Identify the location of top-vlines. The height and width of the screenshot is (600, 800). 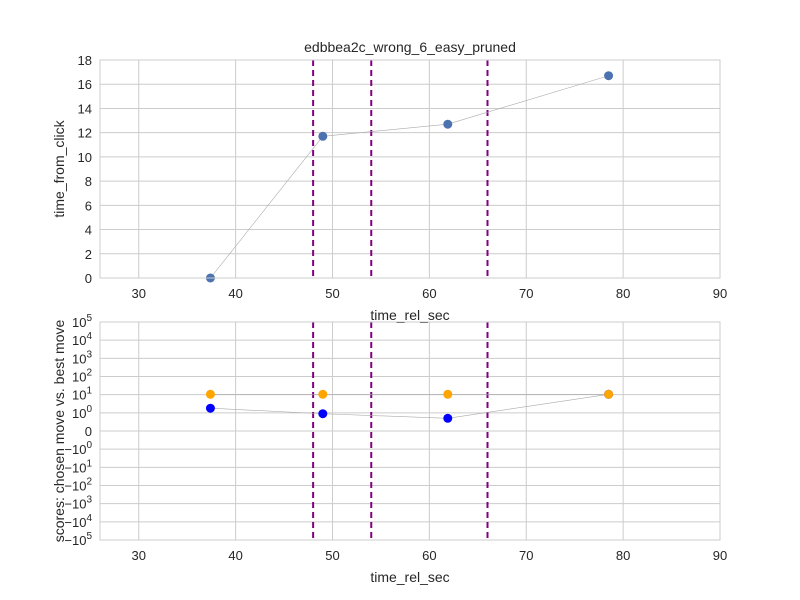
(400, 169).